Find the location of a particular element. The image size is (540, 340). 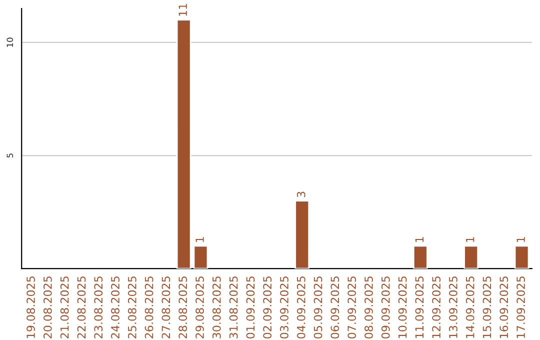

data-label: 11 is located at coordinates (182, 10).